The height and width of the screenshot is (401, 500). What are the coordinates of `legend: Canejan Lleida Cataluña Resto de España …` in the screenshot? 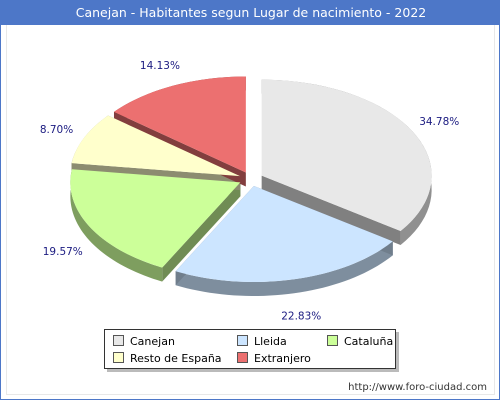 It's located at (250, 349).